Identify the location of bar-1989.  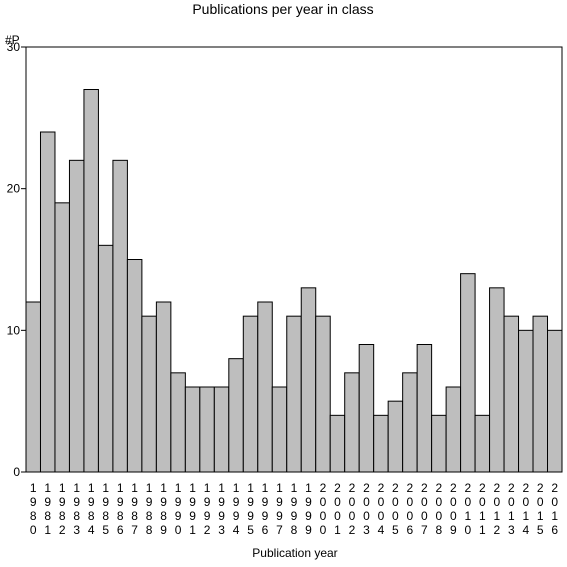
(163, 387).